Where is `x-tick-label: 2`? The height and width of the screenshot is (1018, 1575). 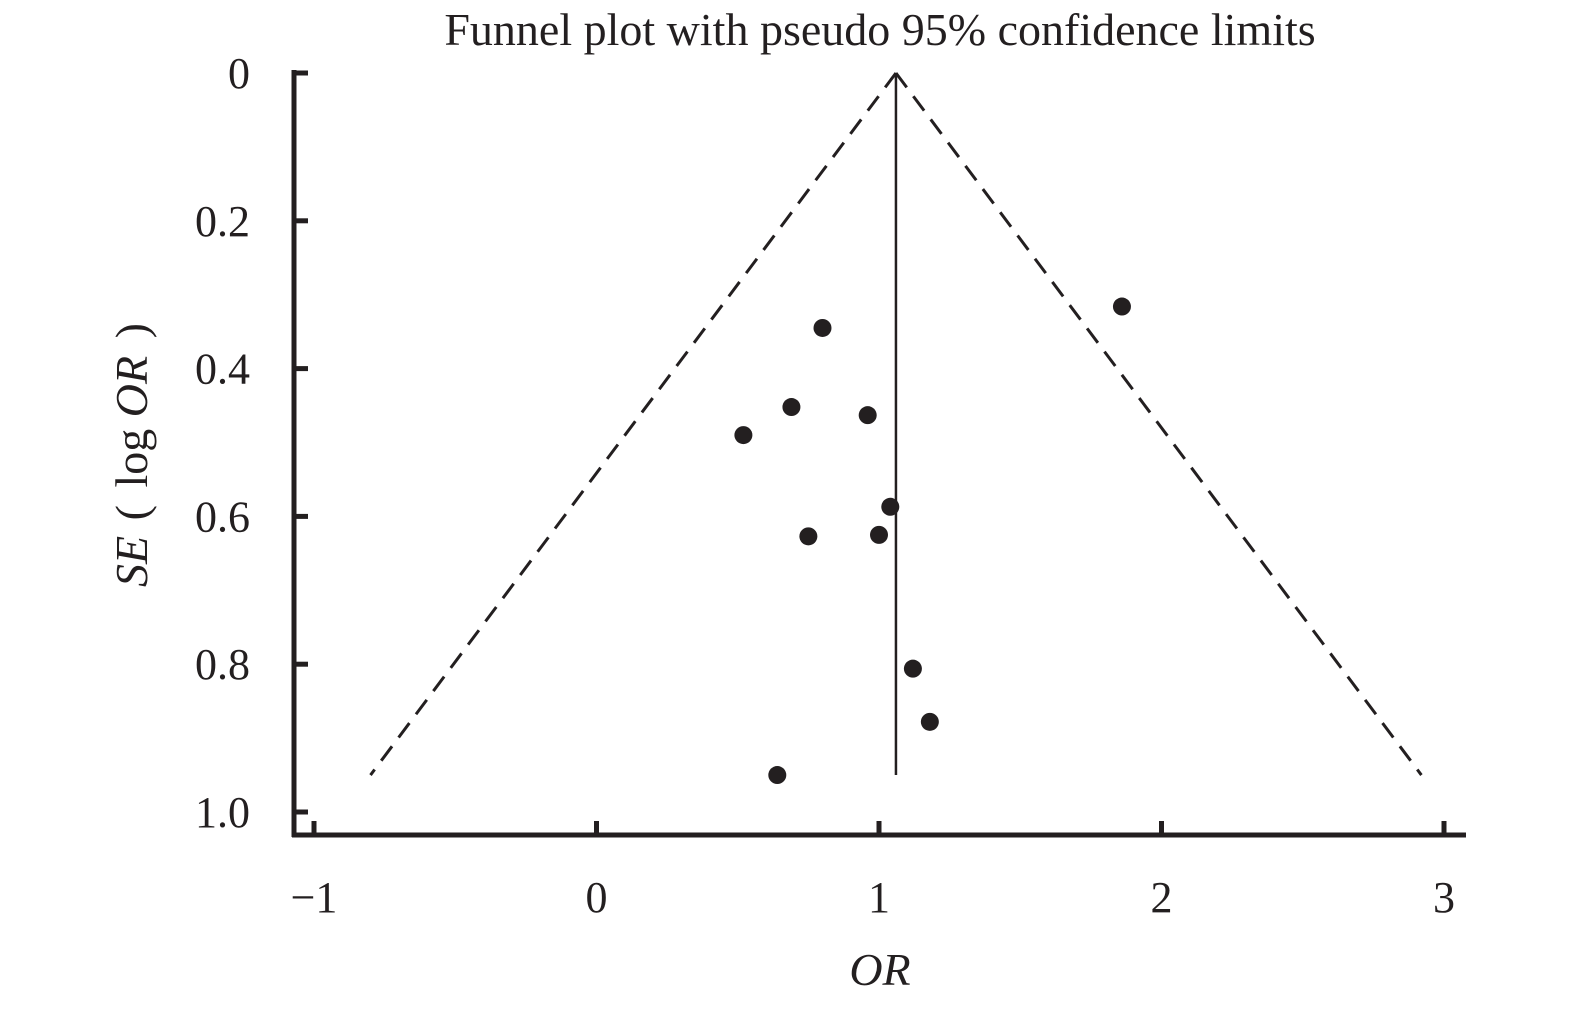 x-tick-label: 2 is located at coordinates (1162, 897).